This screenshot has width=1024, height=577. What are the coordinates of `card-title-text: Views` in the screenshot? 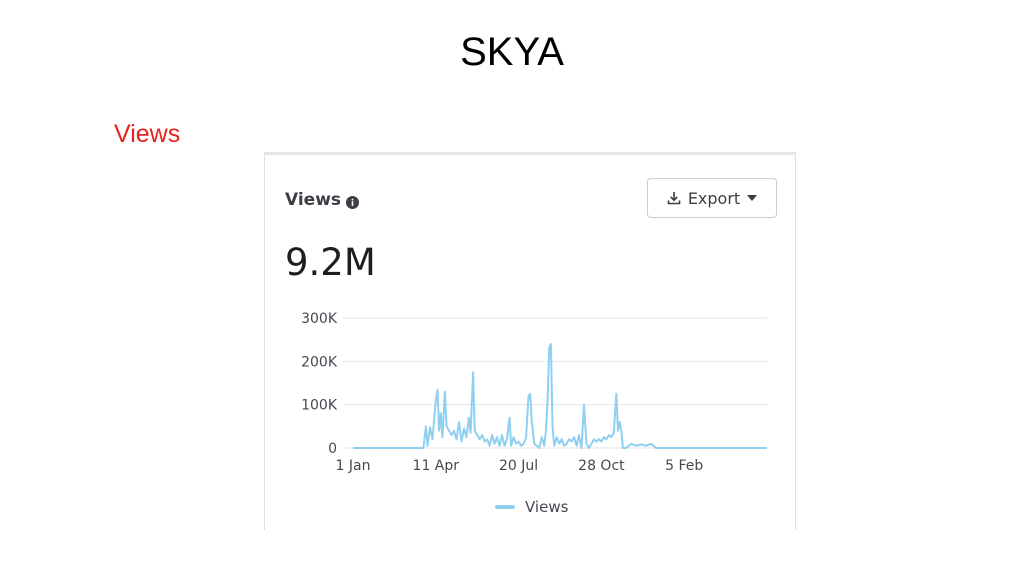 It's located at (313, 200).